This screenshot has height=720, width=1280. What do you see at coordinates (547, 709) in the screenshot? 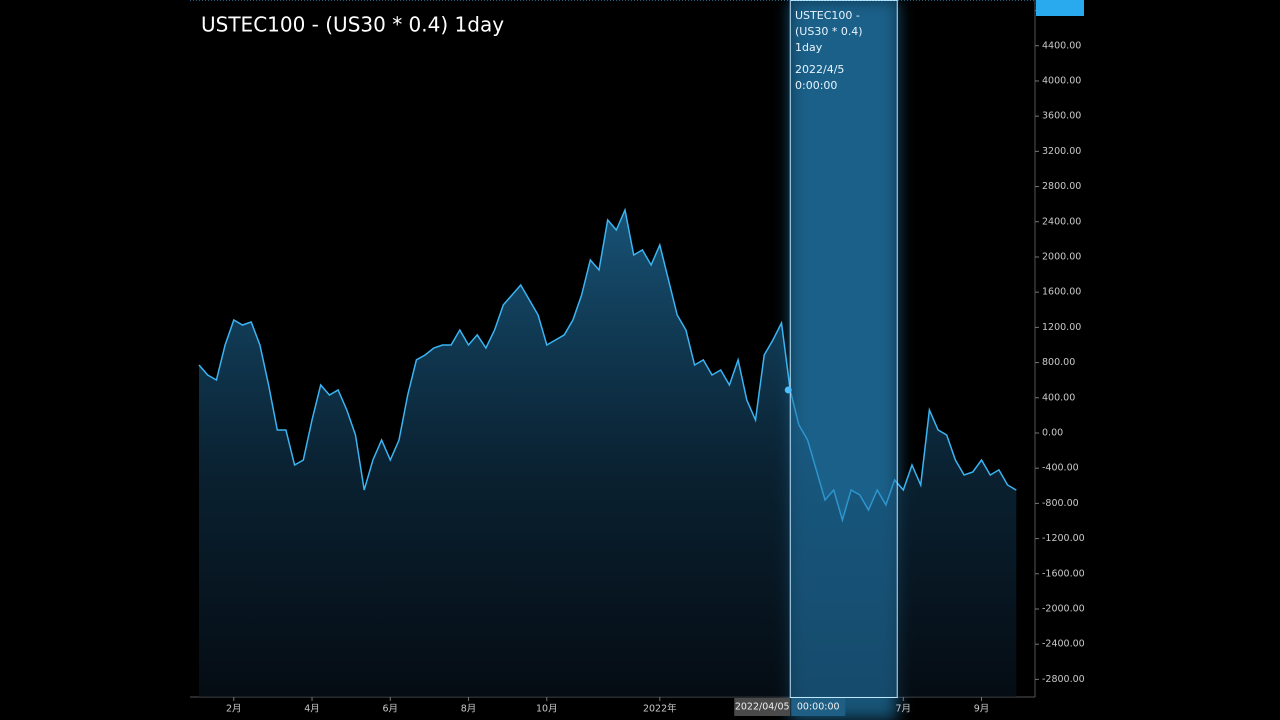
I see `x-tick-label: 10月` at bounding box center [547, 709].